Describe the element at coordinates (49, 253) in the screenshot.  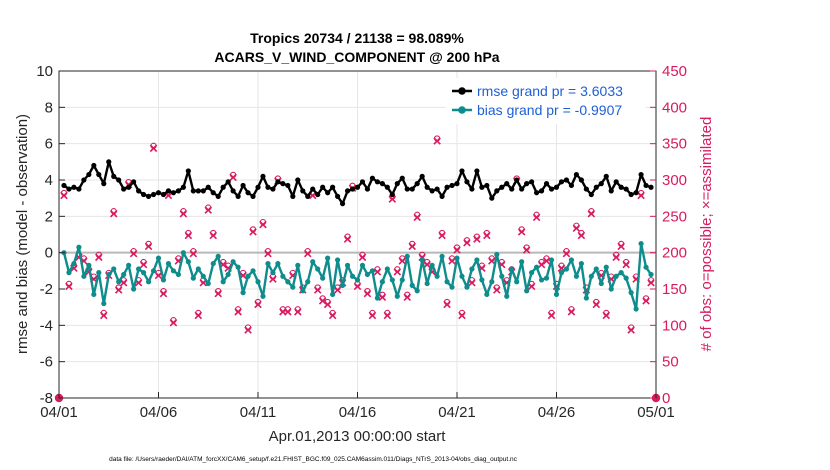
I see `y-tick-label: 0` at that location.